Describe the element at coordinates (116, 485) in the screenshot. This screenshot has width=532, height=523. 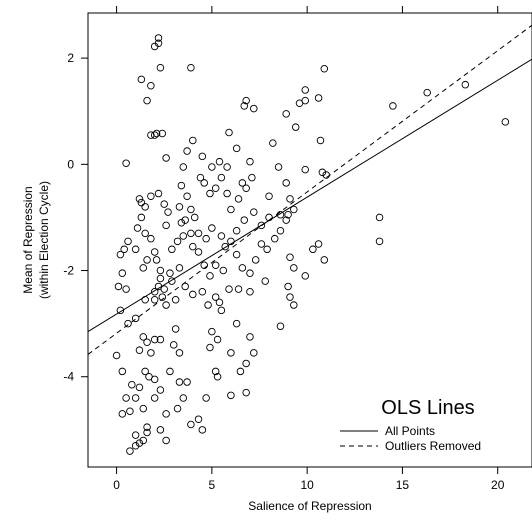
I see `x-tick-label: 0` at that location.